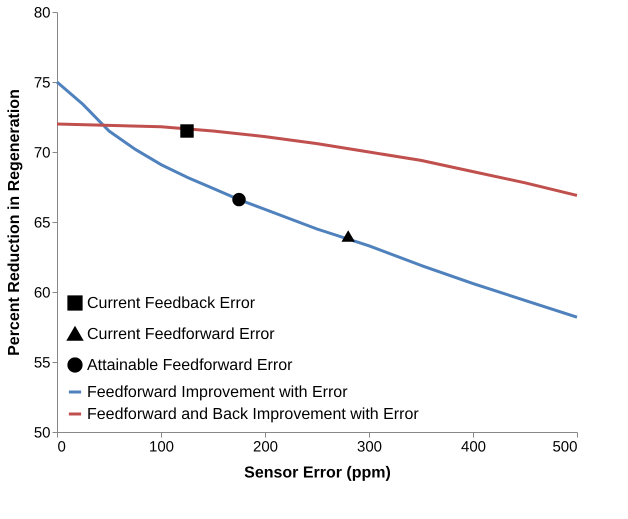 This screenshot has width=628, height=519. Describe the element at coordinates (42, 13) in the screenshot. I see `y-tick-label: 80` at that location.